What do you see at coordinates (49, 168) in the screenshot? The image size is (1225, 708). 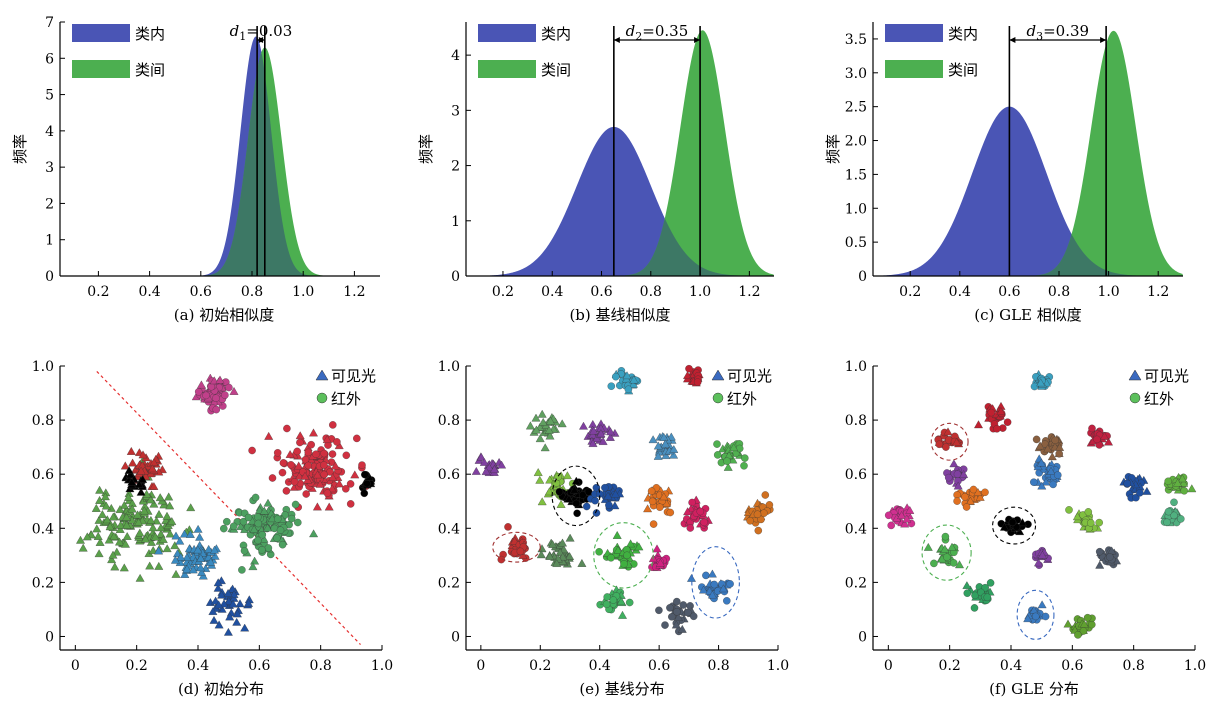 I see `y-tick-label: 3` at bounding box center [49, 168].